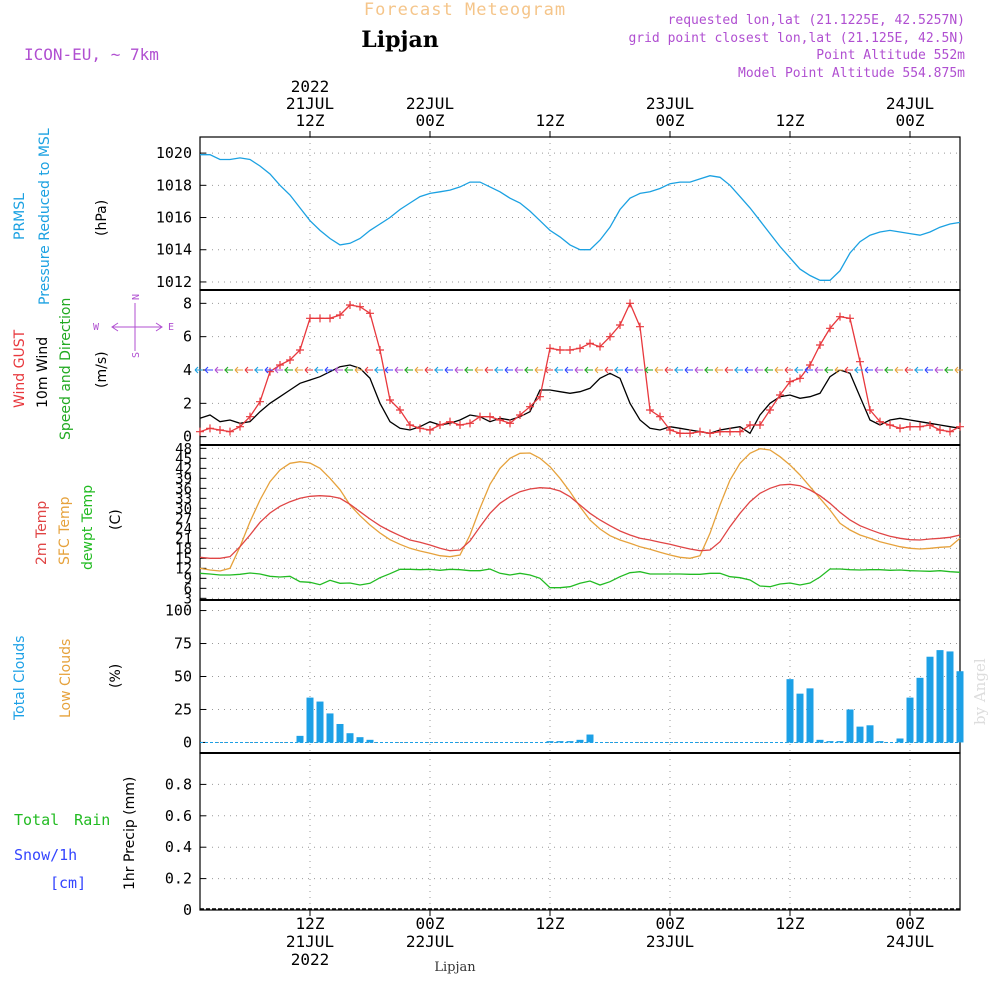 The height and width of the screenshot is (1000, 1000). Describe the element at coordinates (88, 527) in the screenshot. I see `temp-dewpt-label: dewpt Temp` at that location.